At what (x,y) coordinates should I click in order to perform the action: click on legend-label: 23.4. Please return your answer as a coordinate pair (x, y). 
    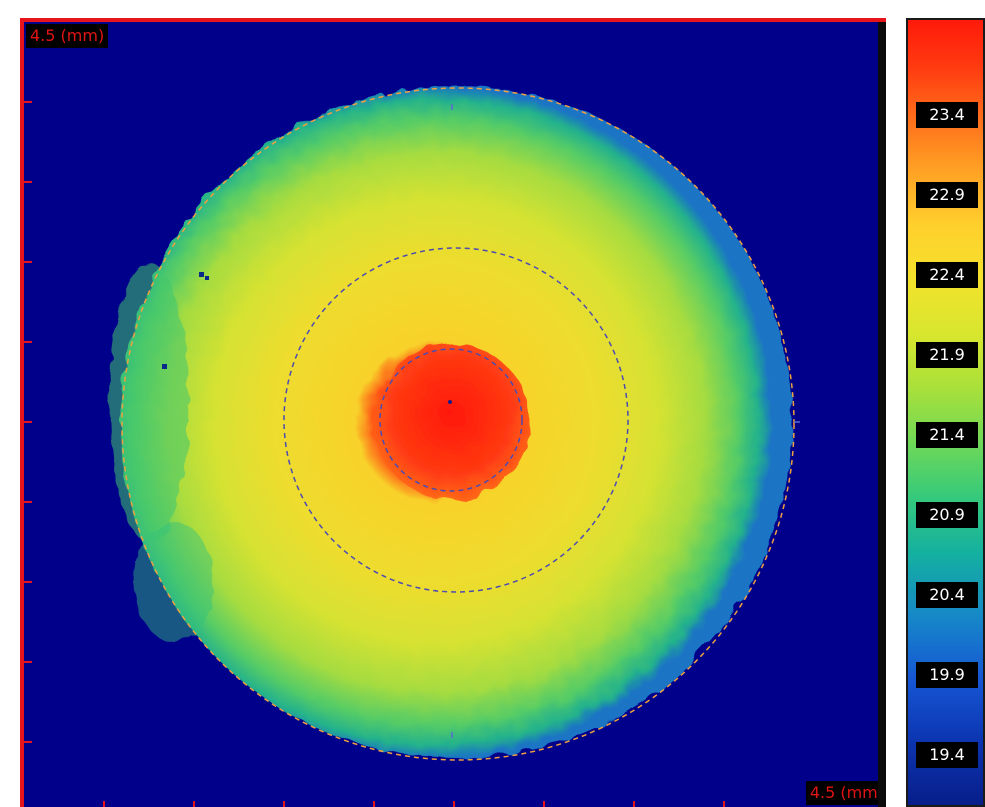
    Looking at the image, I should click on (947, 115).